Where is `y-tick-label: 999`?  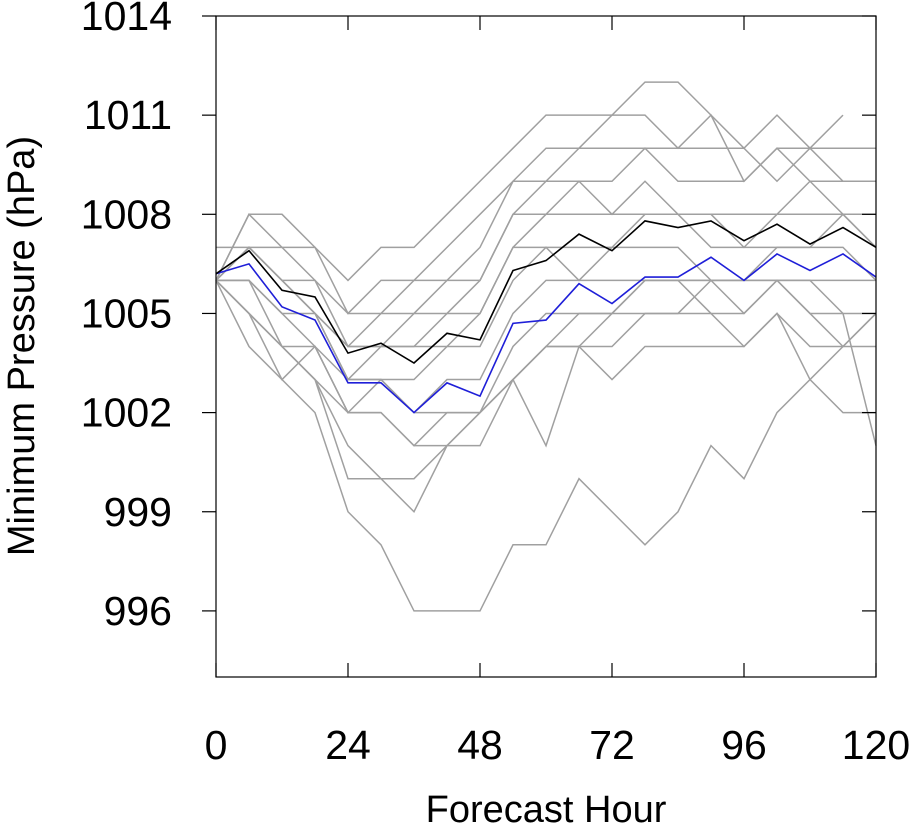
y-tick-label: 999 is located at coordinates (138, 512).